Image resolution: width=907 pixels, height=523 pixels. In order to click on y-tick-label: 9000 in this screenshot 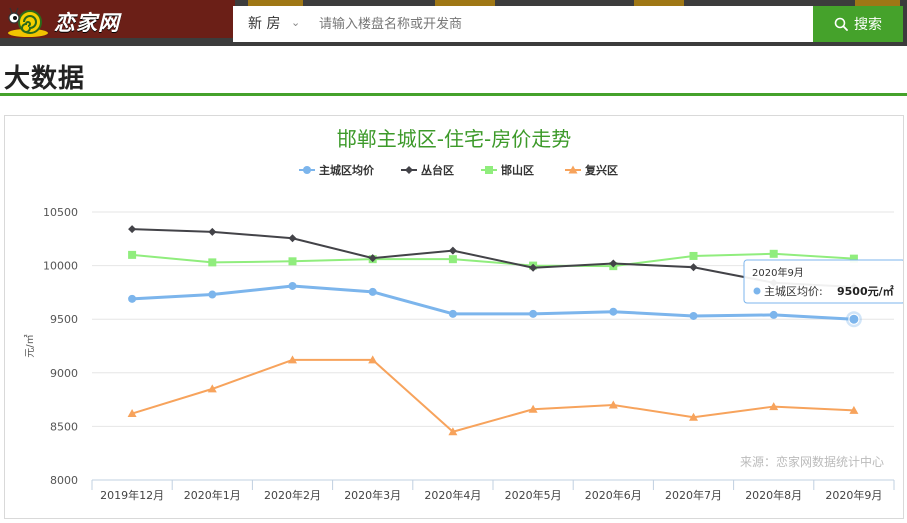, I will do `click(64, 373)`.